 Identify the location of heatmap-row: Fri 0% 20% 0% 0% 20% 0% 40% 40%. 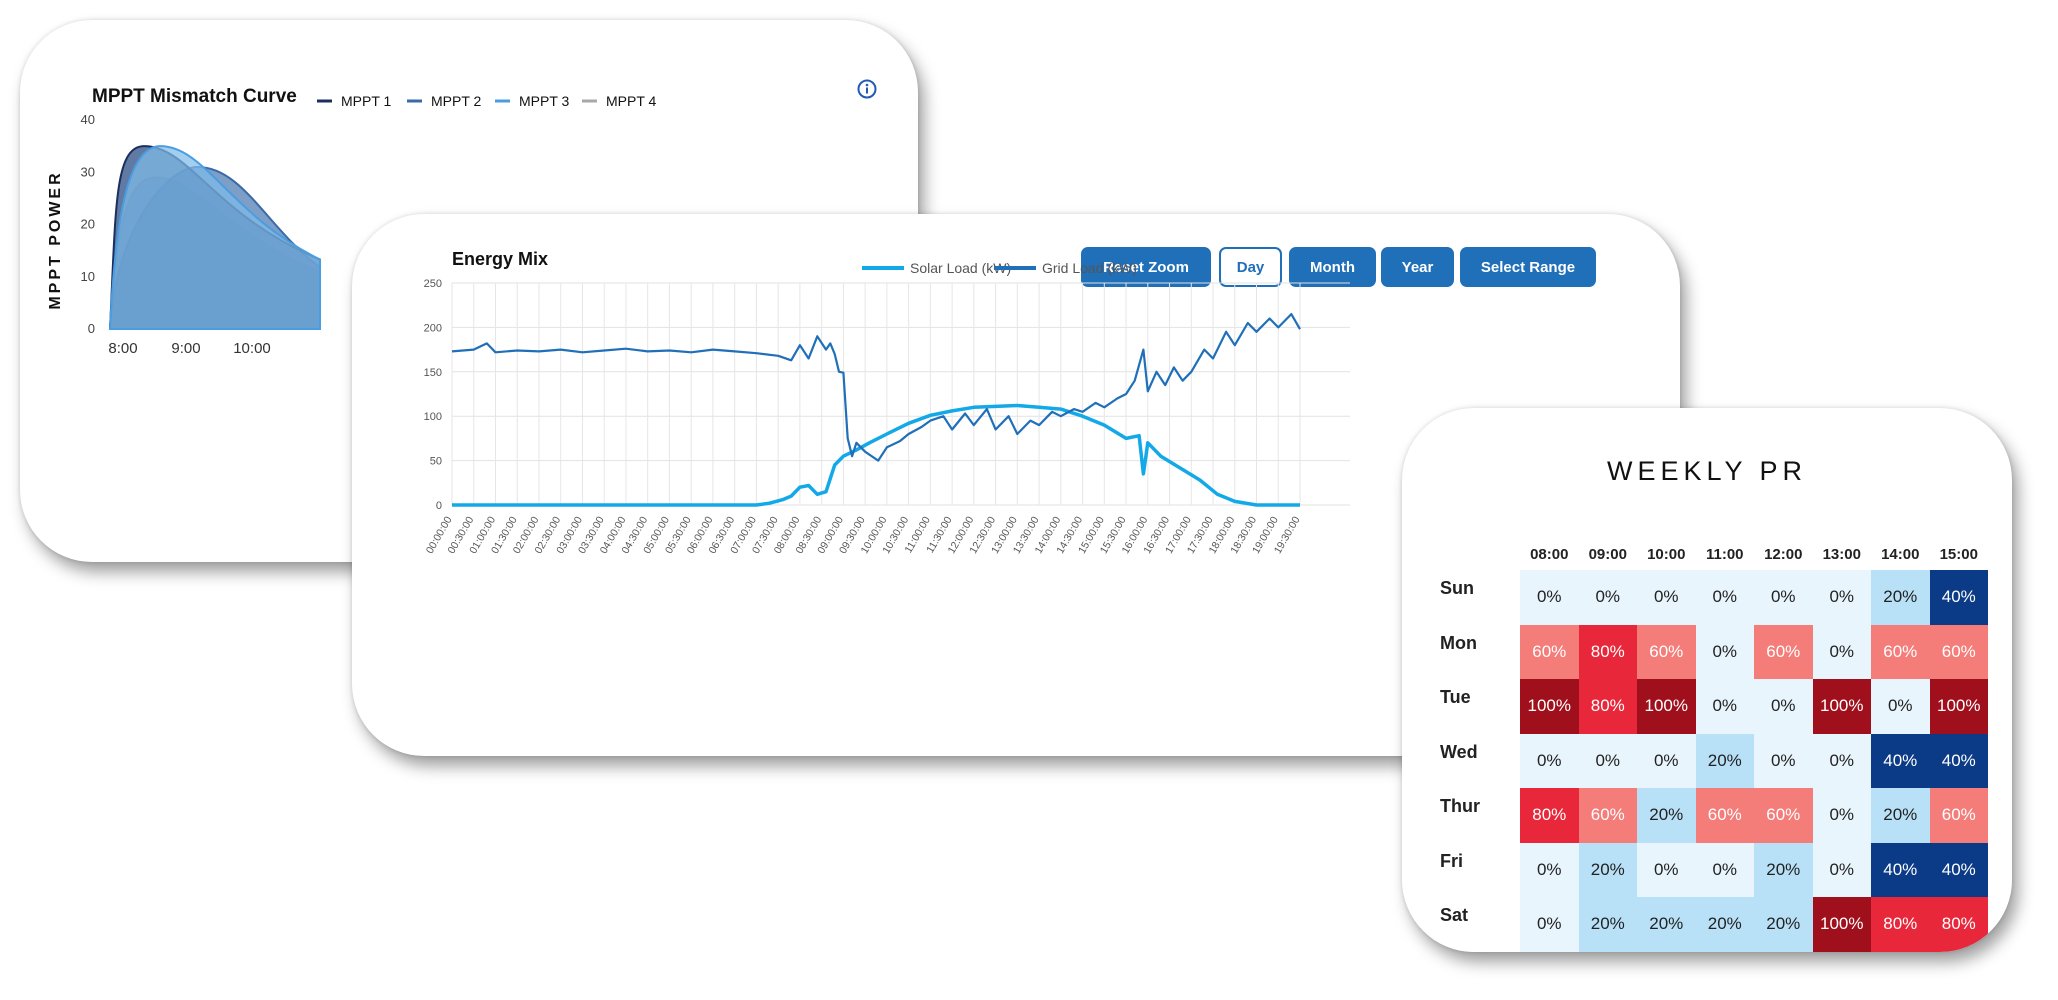
(1709, 869).